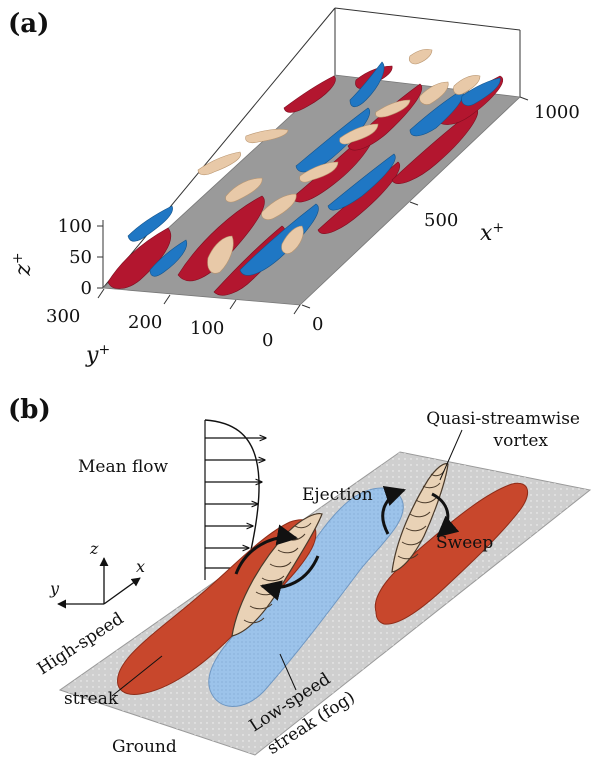 The height and width of the screenshot is (758, 596). Describe the element at coordinates (317, 324) in the screenshot. I see `x-tick-0: 0` at that location.